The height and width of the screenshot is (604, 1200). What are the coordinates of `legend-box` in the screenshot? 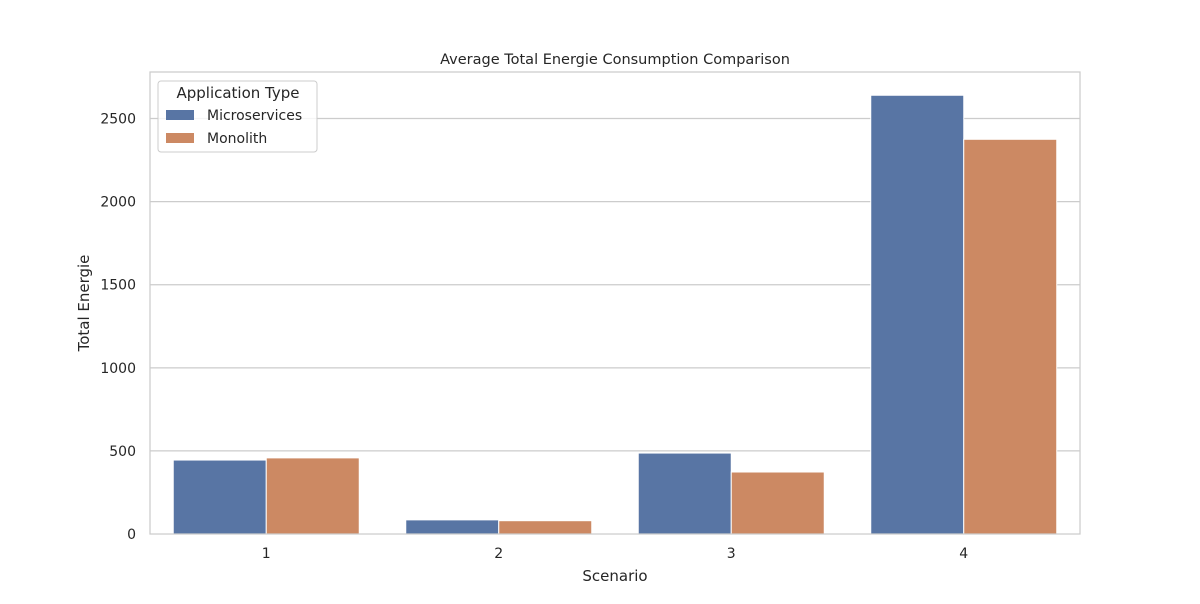 It's located at (237, 116).